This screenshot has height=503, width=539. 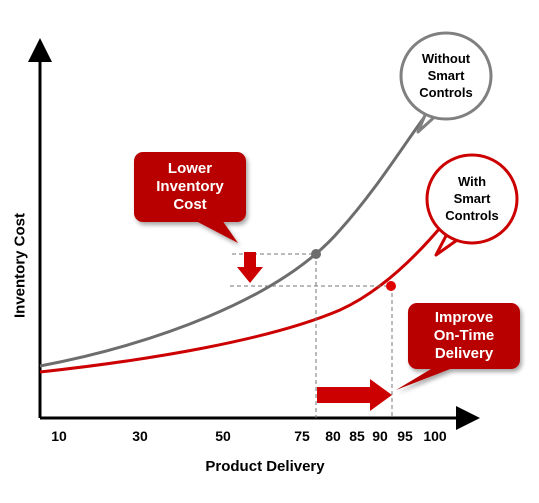 I want to click on x-axis-label: Product Delivery, so click(x=265, y=466).